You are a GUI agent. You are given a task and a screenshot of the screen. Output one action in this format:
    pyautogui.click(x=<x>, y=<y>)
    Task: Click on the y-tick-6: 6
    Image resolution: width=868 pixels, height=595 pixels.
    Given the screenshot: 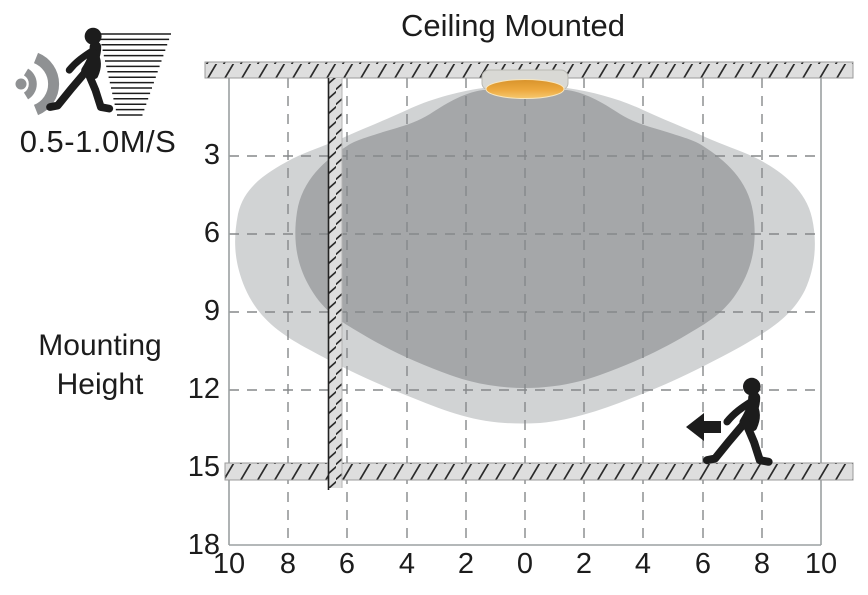 What is the action you would take?
    pyautogui.click(x=211, y=233)
    